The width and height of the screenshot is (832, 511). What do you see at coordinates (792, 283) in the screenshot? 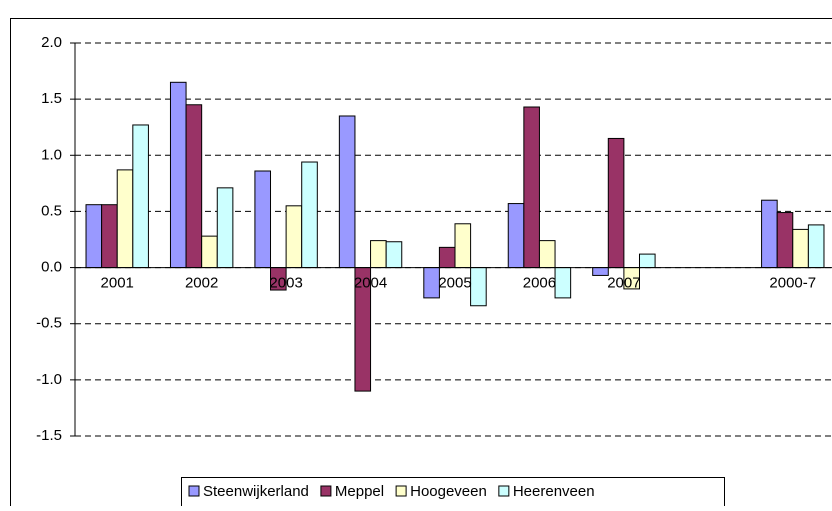
I see `x-tick-label: 2000-7` at bounding box center [792, 283].